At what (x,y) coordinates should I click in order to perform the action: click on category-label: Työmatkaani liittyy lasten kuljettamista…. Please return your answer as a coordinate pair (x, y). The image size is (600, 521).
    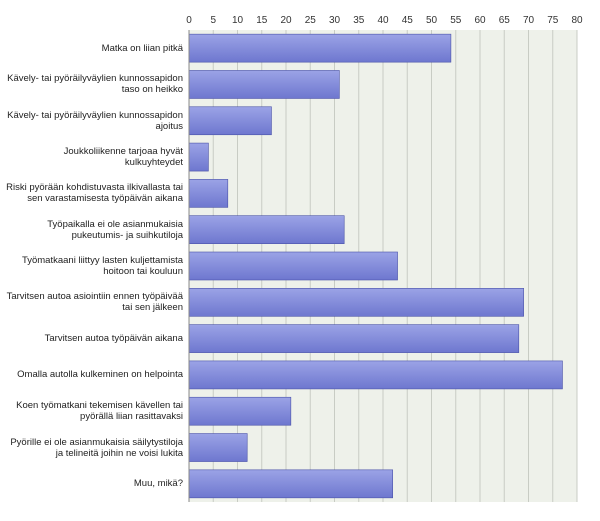
    Looking at the image, I should click on (102, 266).